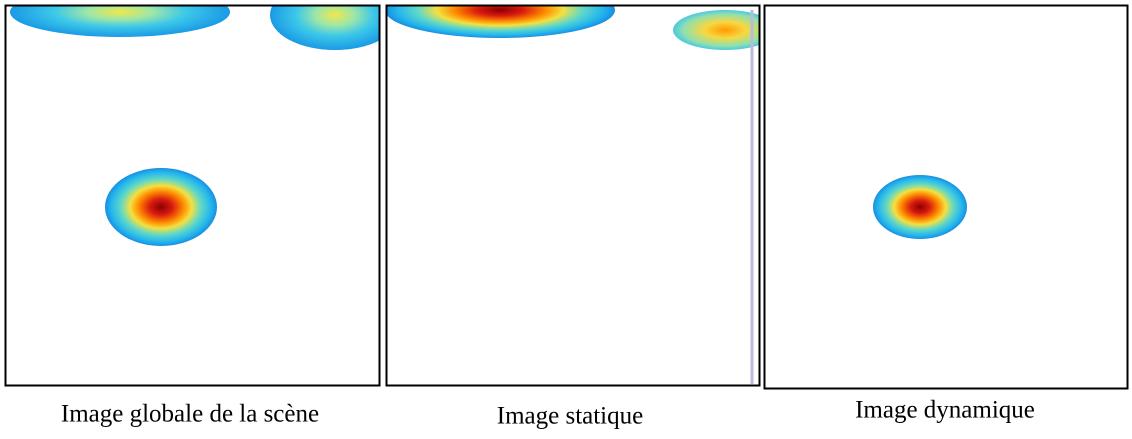 The height and width of the screenshot is (439, 1132). Describe the element at coordinates (570, 416) in the screenshot. I see `caption: Image statique` at that location.